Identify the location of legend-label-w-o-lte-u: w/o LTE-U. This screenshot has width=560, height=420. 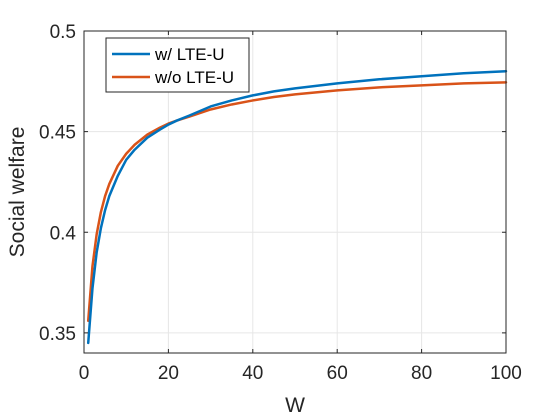
(194, 77).